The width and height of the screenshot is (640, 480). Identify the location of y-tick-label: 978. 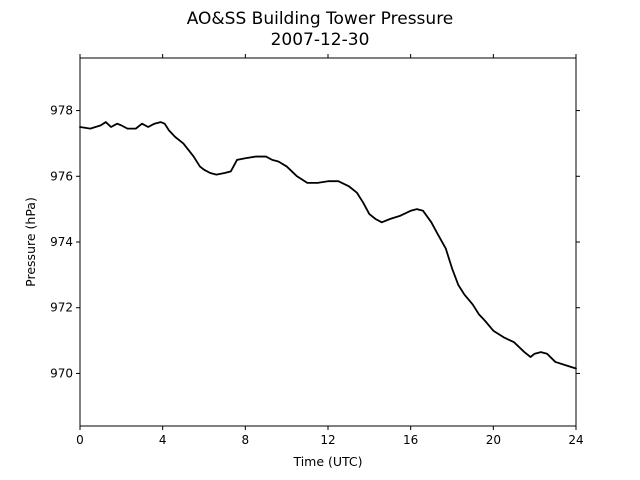
(61, 111).